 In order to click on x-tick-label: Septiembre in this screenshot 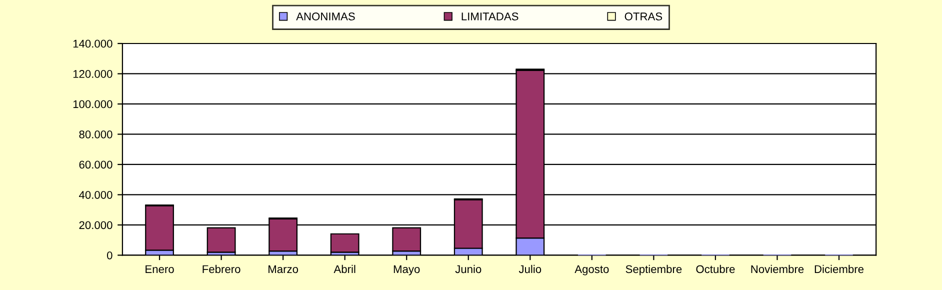, I will do `click(654, 270)`.